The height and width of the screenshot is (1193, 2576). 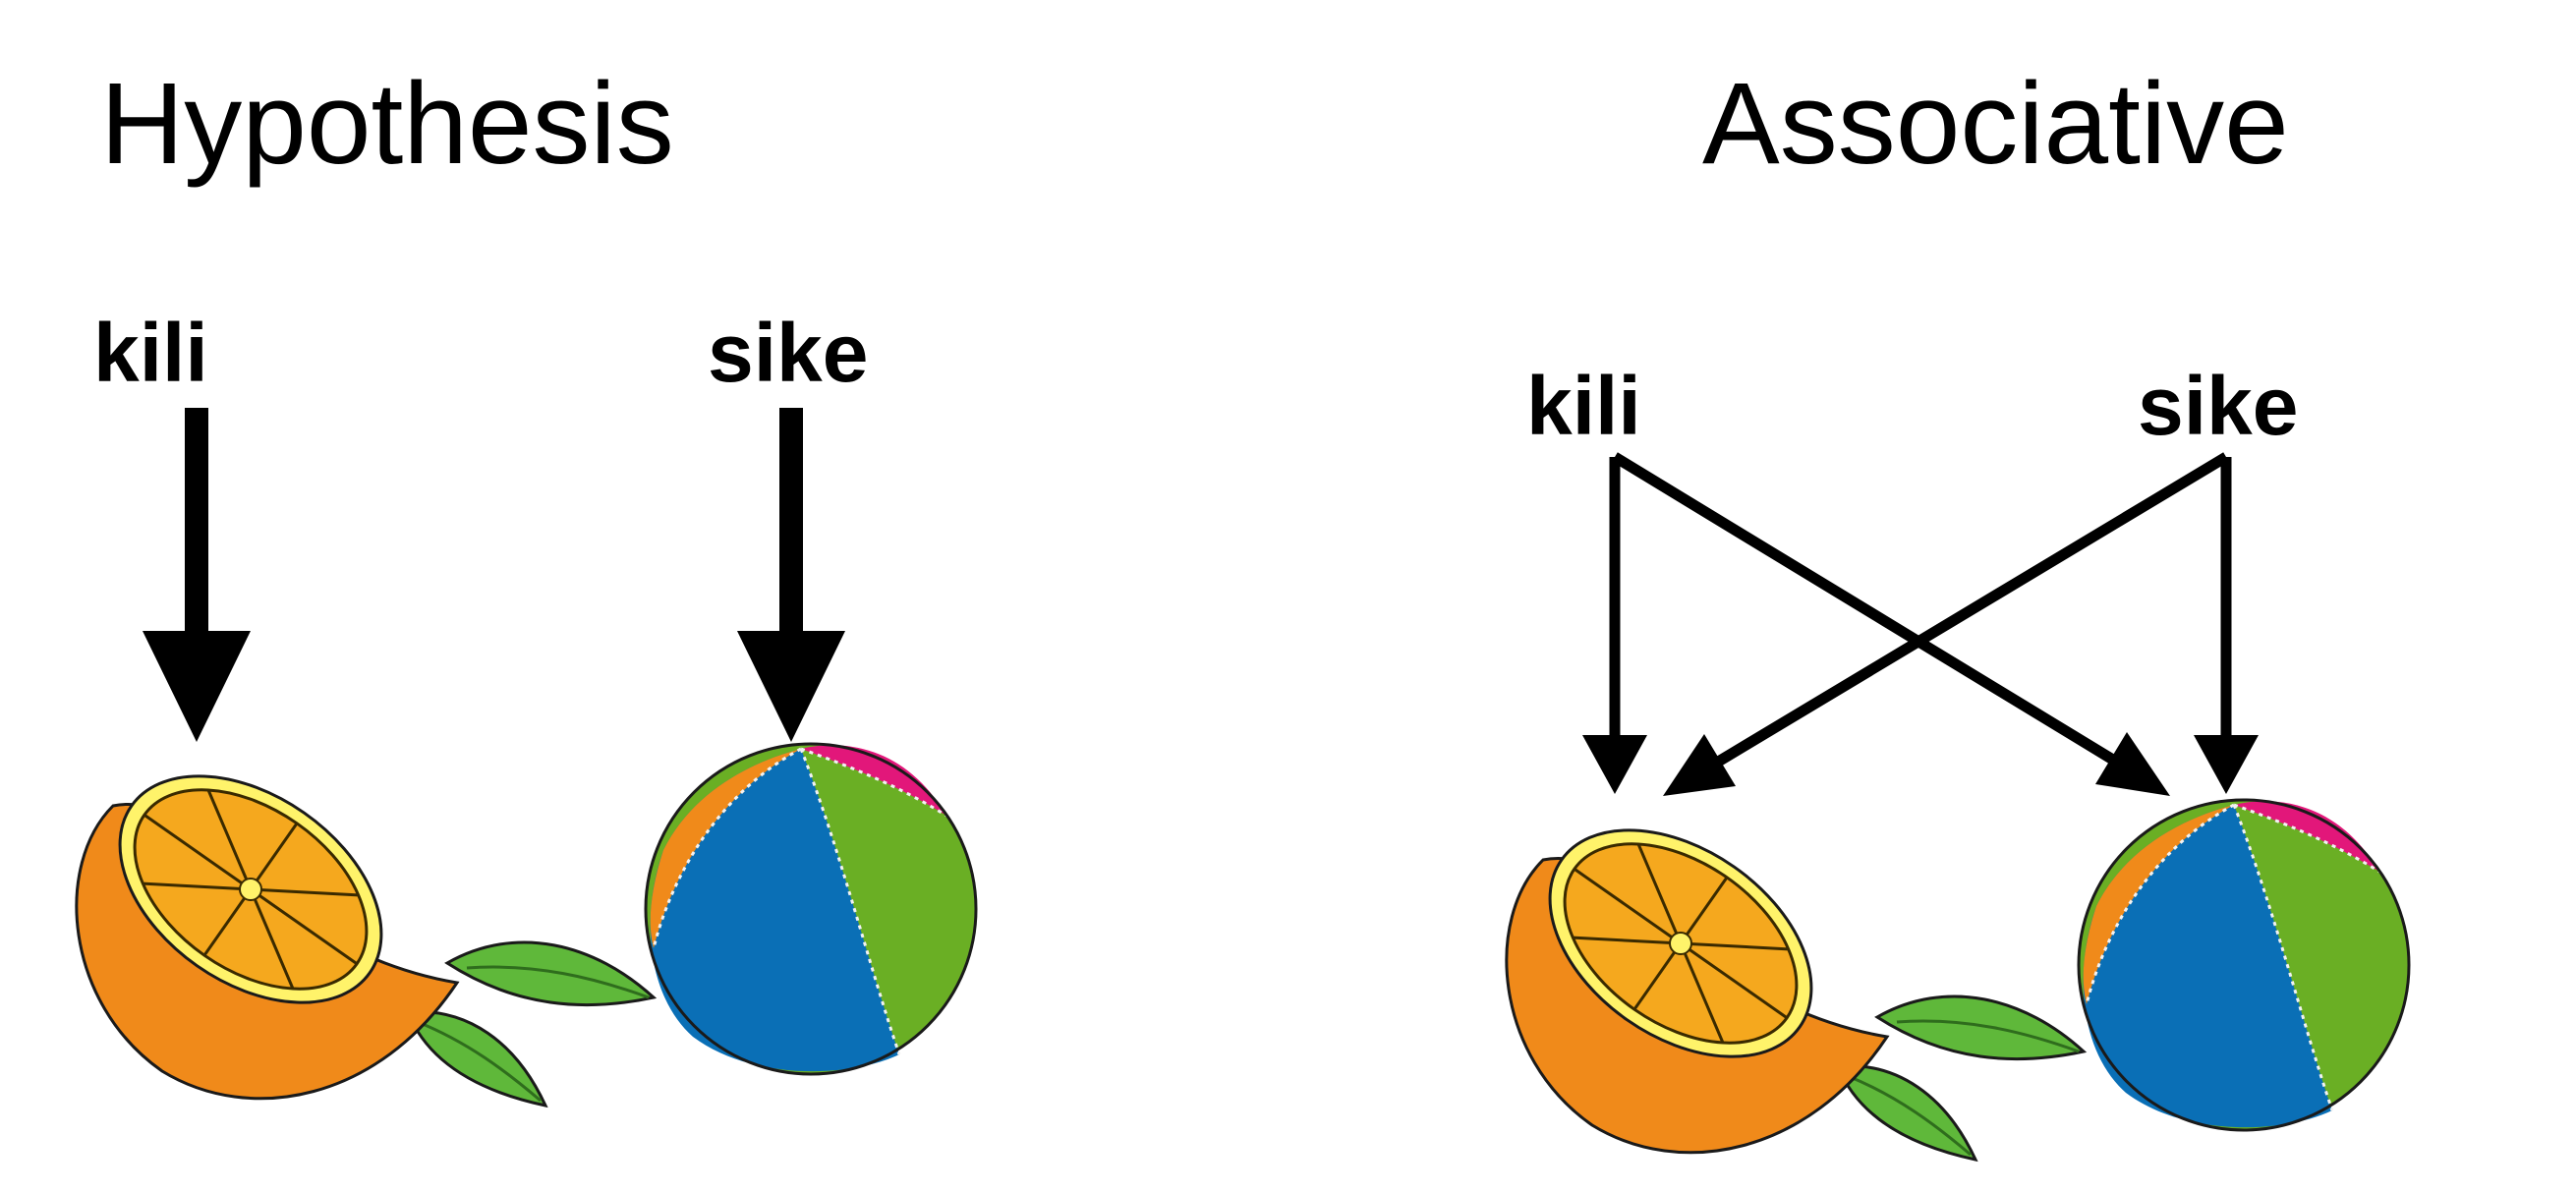 I want to click on associative-title: Associative, so click(x=1995, y=124).